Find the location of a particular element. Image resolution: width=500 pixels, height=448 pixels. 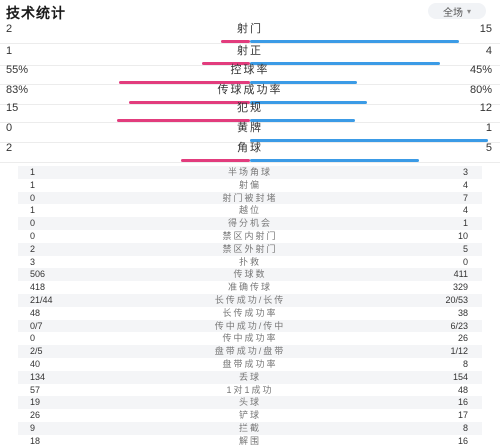

away-value: 20/53 is located at coordinates (456, 299).